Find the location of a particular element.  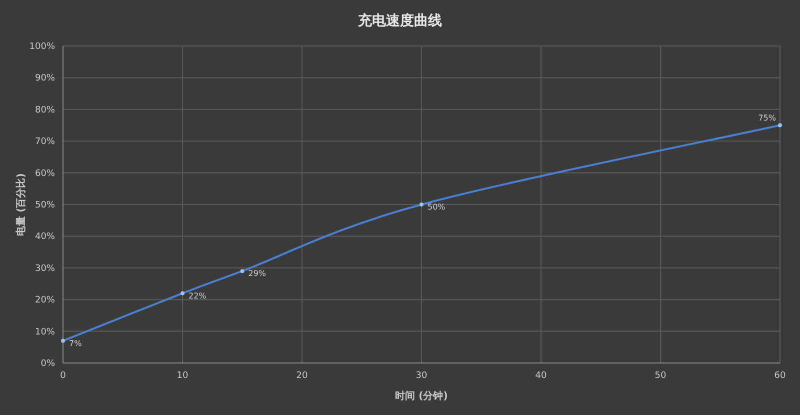

y-tick-label: 80% is located at coordinates (45, 110).